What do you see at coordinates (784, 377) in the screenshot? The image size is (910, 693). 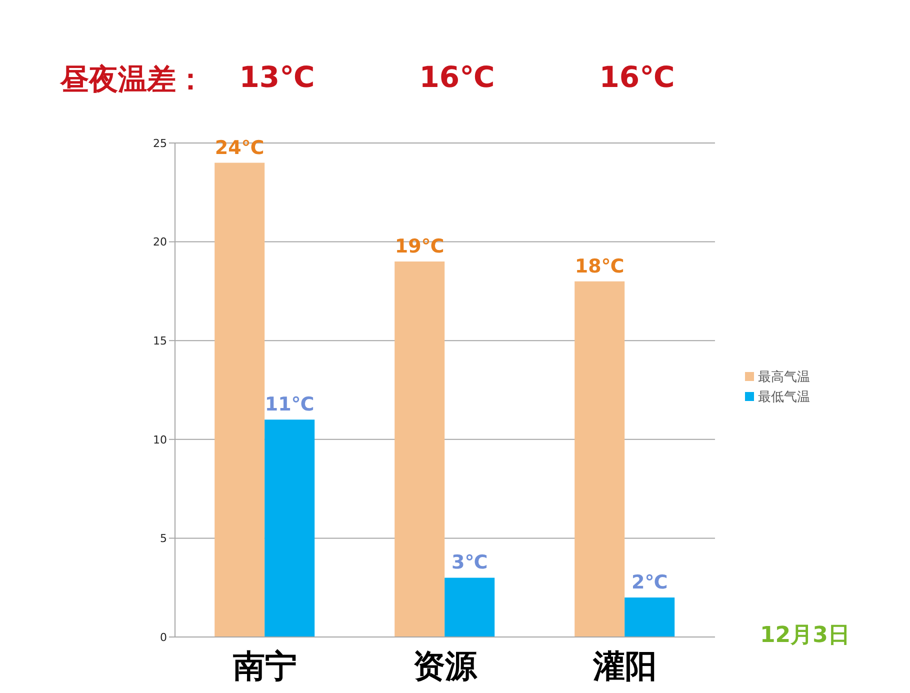 I see `legend-label: 最高气温` at bounding box center [784, 377].